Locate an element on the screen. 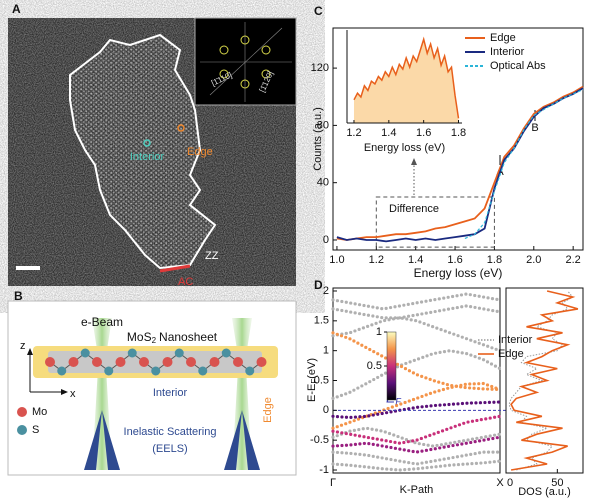 This screenshot has height=498, width=600. y-title-text: E-E is located at coordinates (312, 393).